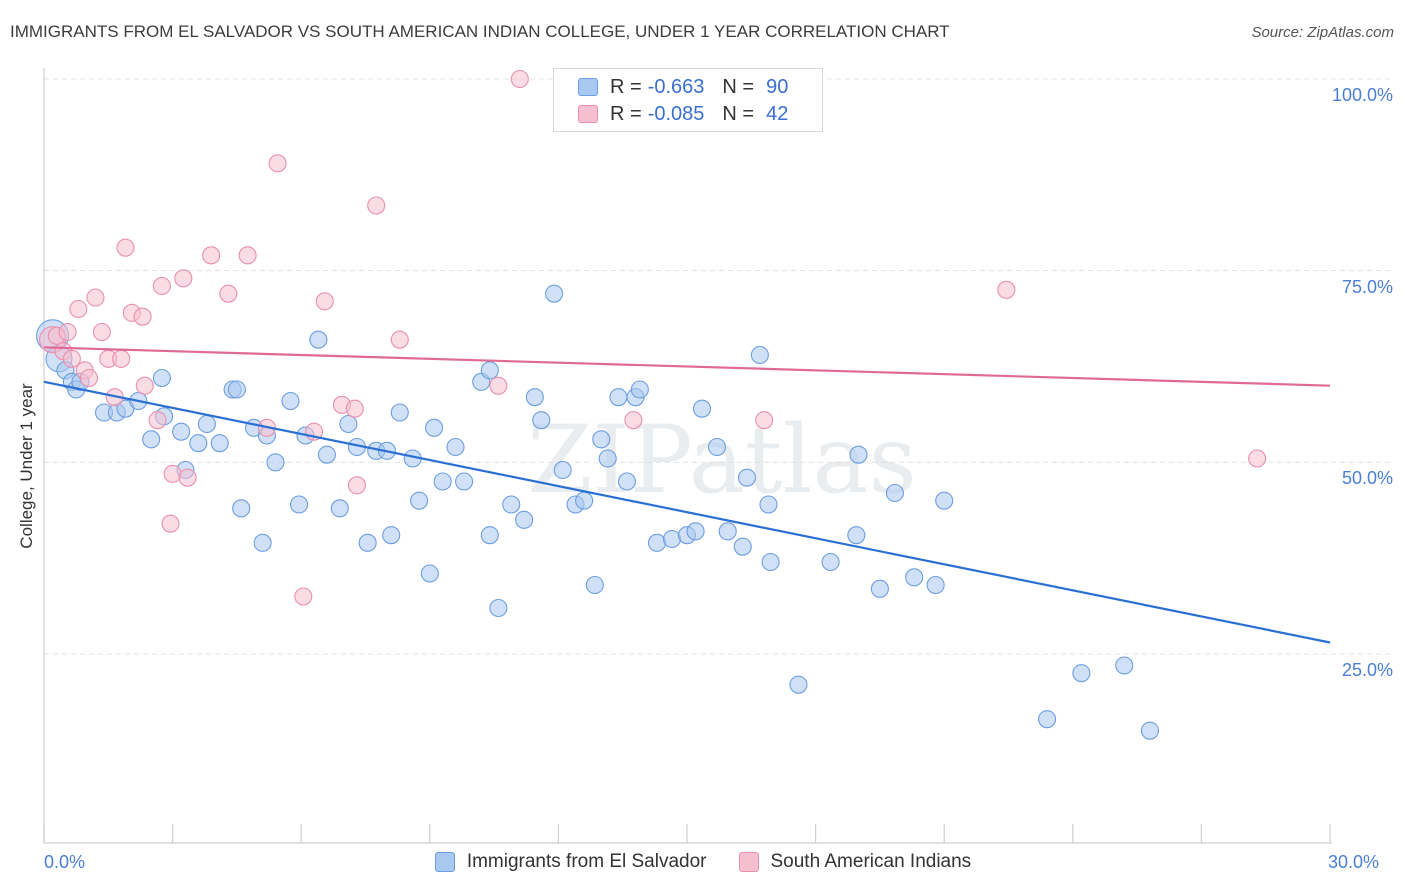  Describe the element at coordinates (65, 862) in the screenshot. I see `x-tick-label-min: 0.0%` at that location.